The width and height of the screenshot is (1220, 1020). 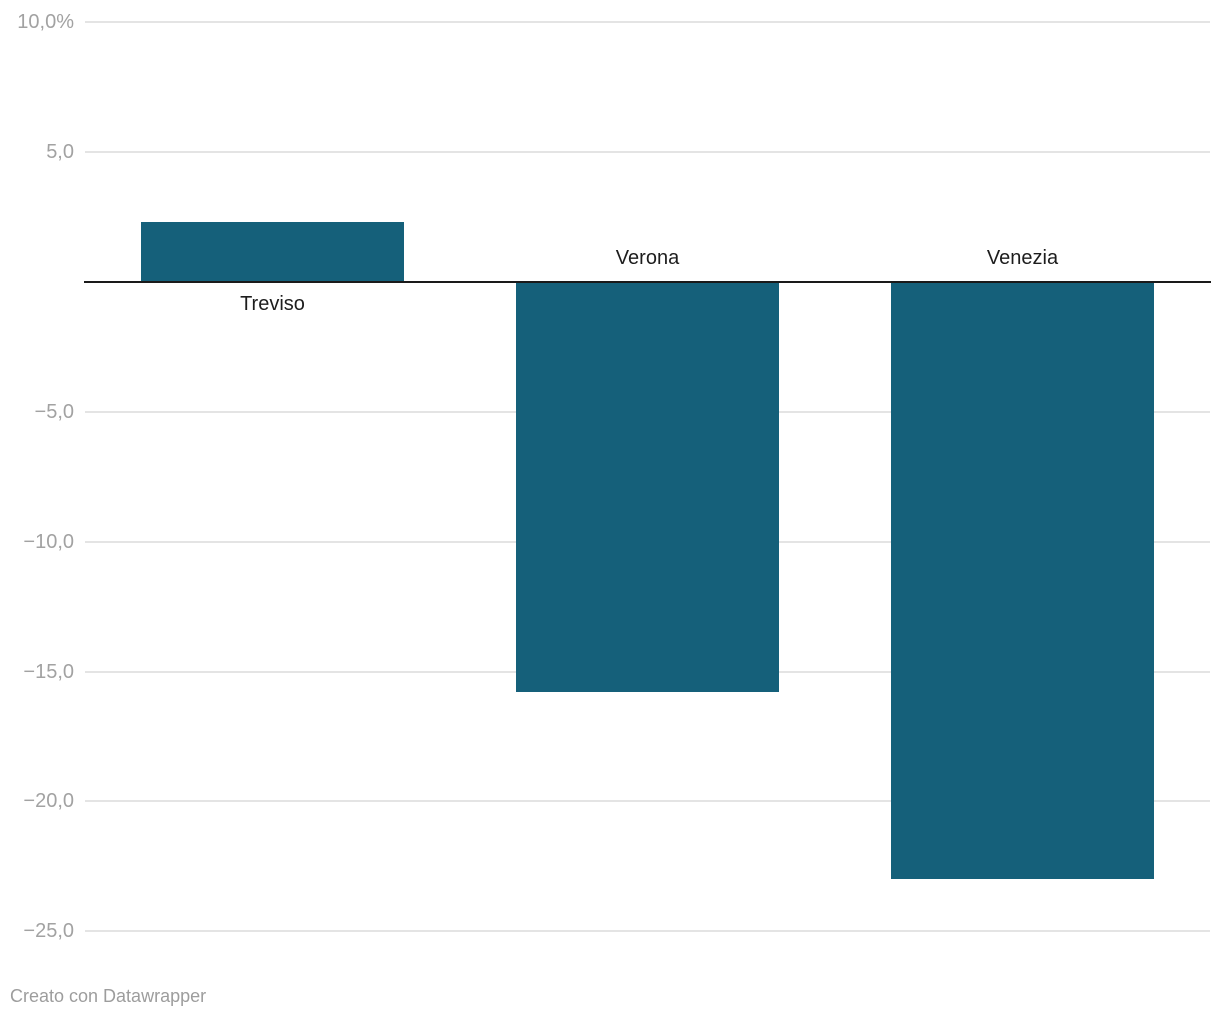 I want to click on bar-venezia, so click(x=1022, y=581).